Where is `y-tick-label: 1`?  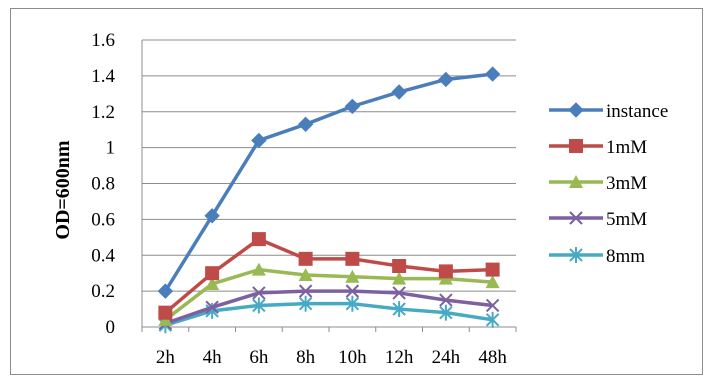 y-tick-label: 1 is located at coordinates (111, 148).